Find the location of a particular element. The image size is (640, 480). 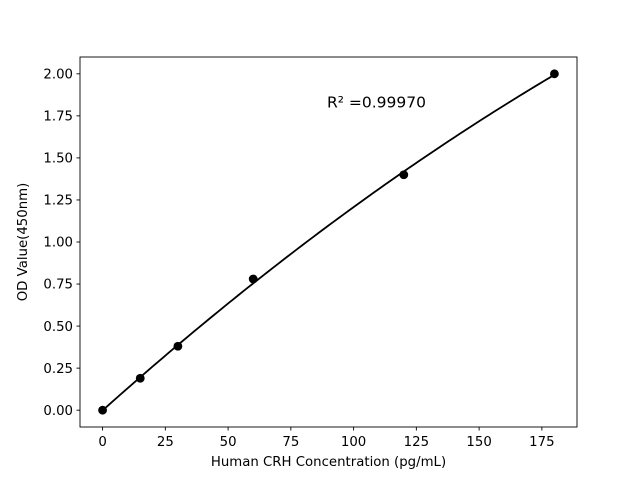

x-tick-label: 125 is located at coordinates (416, 442).